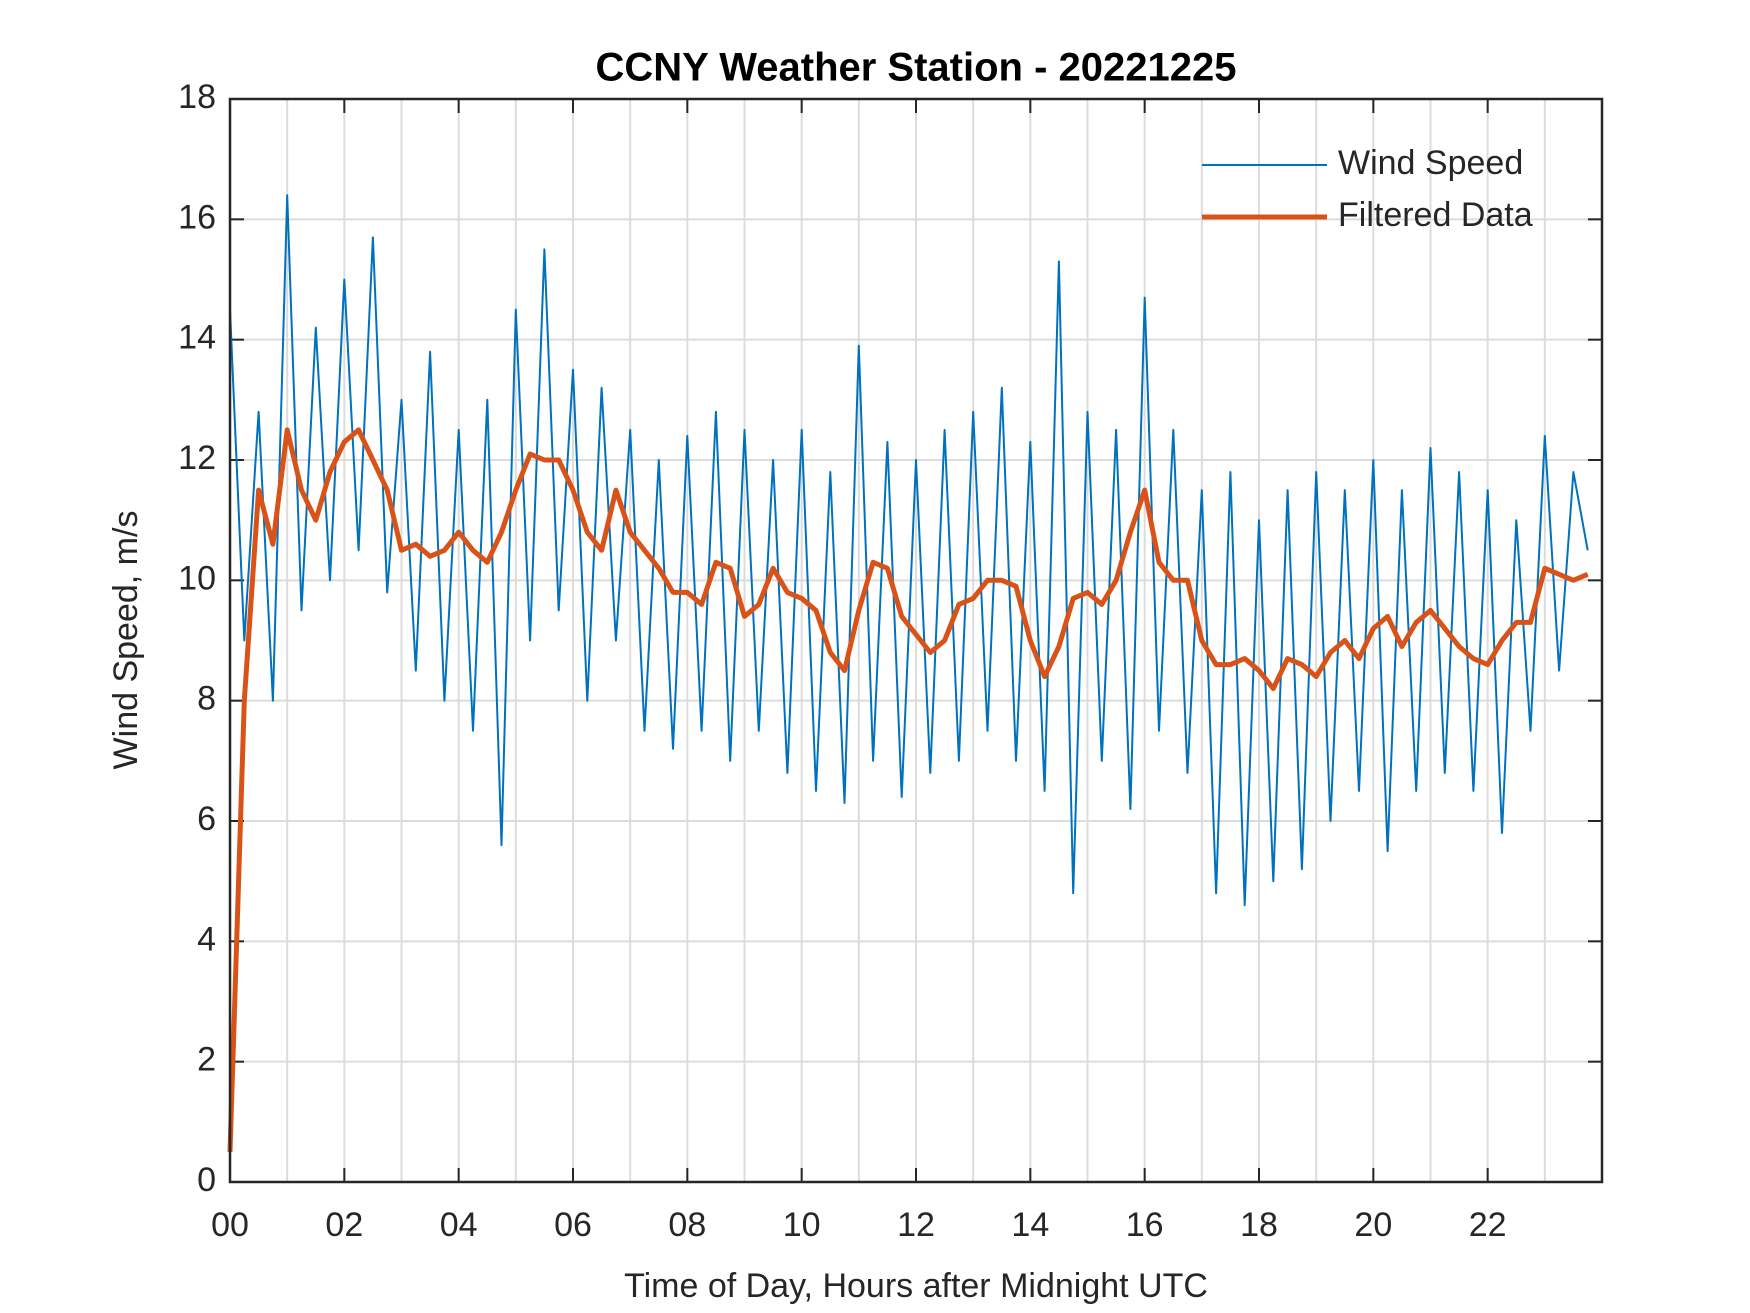 This screenshot has height=1313, width=1750. Describe the element at coordinates (206, 819) in the screenshot. I see `y-tick-label: 6` at that location.